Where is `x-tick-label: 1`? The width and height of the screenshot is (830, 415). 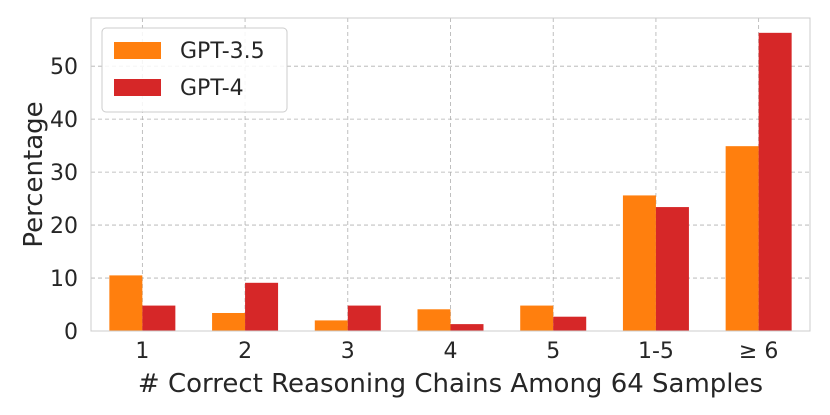
x-tick-label: 1 is located at coordinates (142, 351).